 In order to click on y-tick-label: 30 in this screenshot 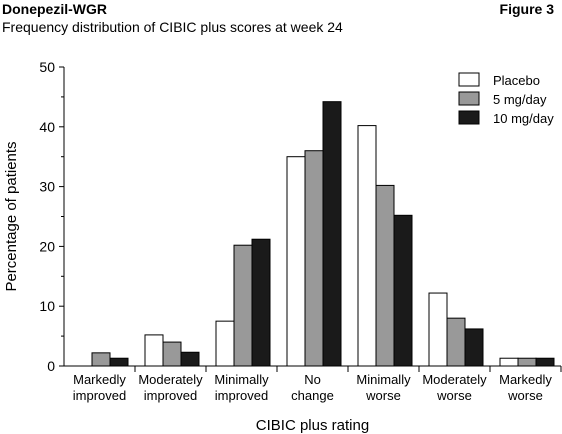, I will do `click(47, 187)`.